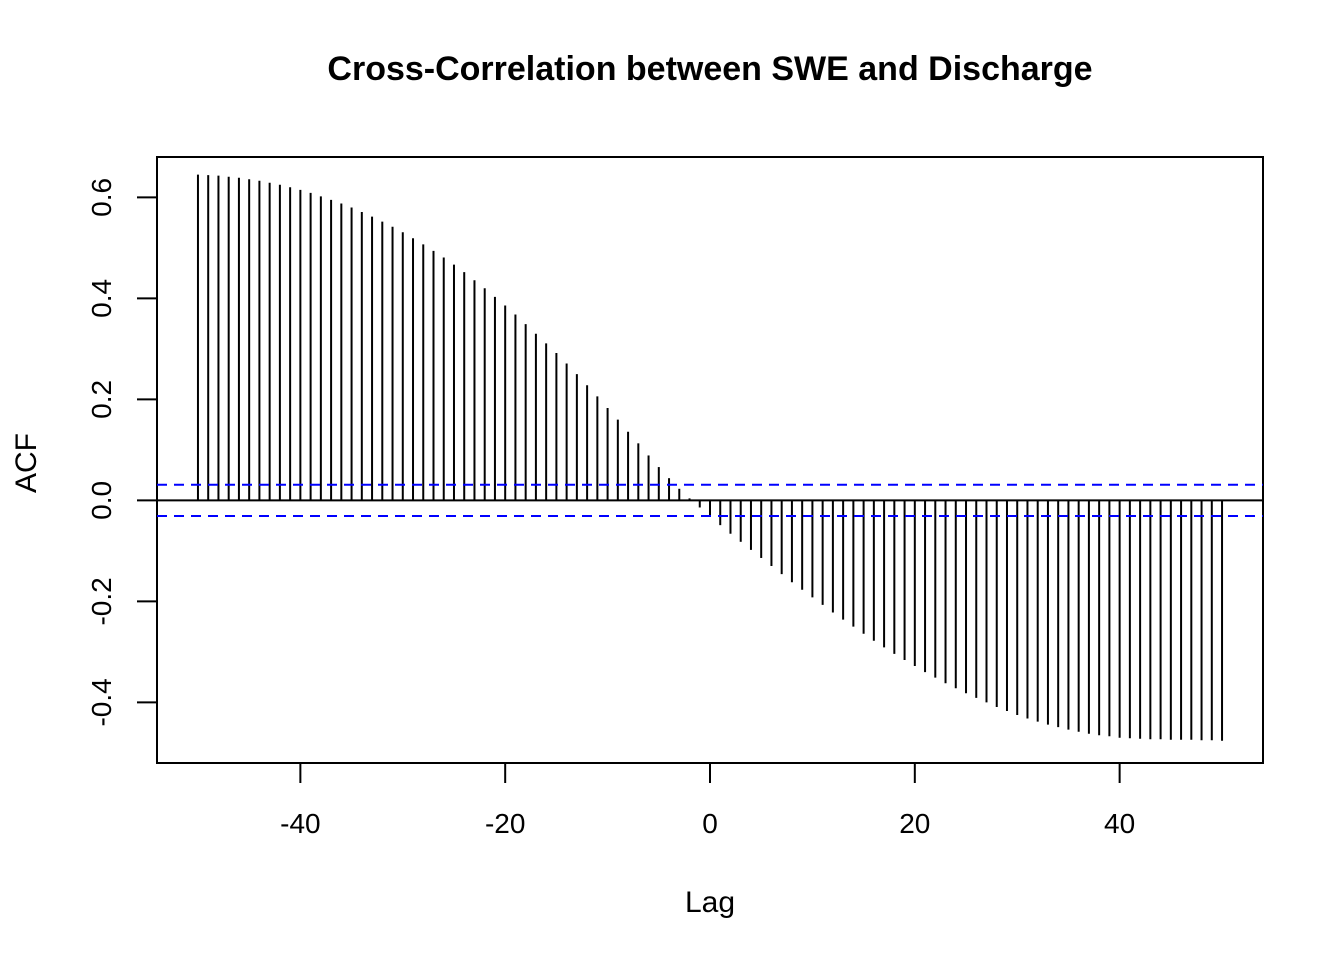 The height and width of the screenshot is (960, 1344). What do you see at coordinates (1119, 823) in the screenshot?
I see `x-tick-label: 40` at bounding box center [1119, 823].